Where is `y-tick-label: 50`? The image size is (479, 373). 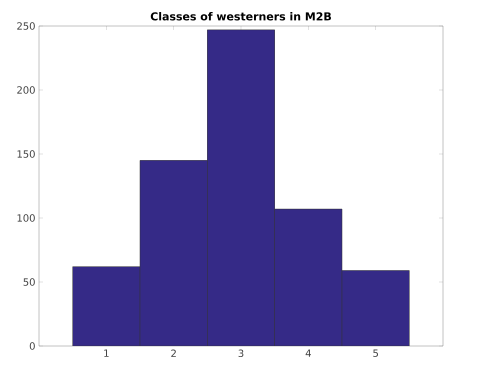 y-tick-label: 50 is located at coordinates (29, 282).